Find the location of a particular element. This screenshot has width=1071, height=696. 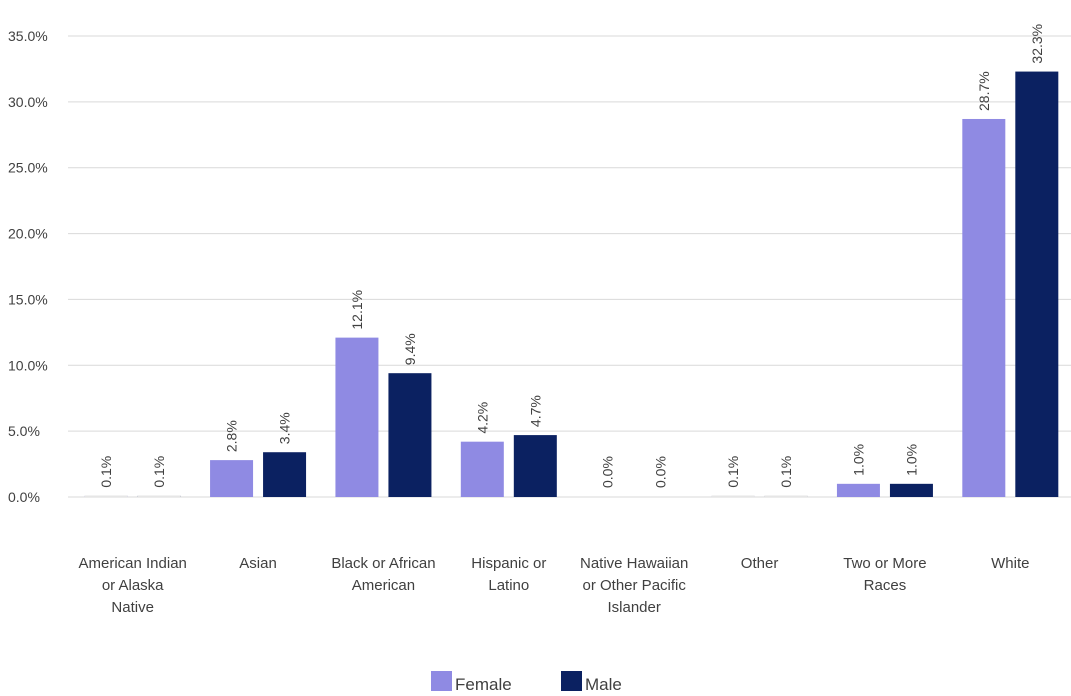

category-label: Other is located at coordinates (760, 563).